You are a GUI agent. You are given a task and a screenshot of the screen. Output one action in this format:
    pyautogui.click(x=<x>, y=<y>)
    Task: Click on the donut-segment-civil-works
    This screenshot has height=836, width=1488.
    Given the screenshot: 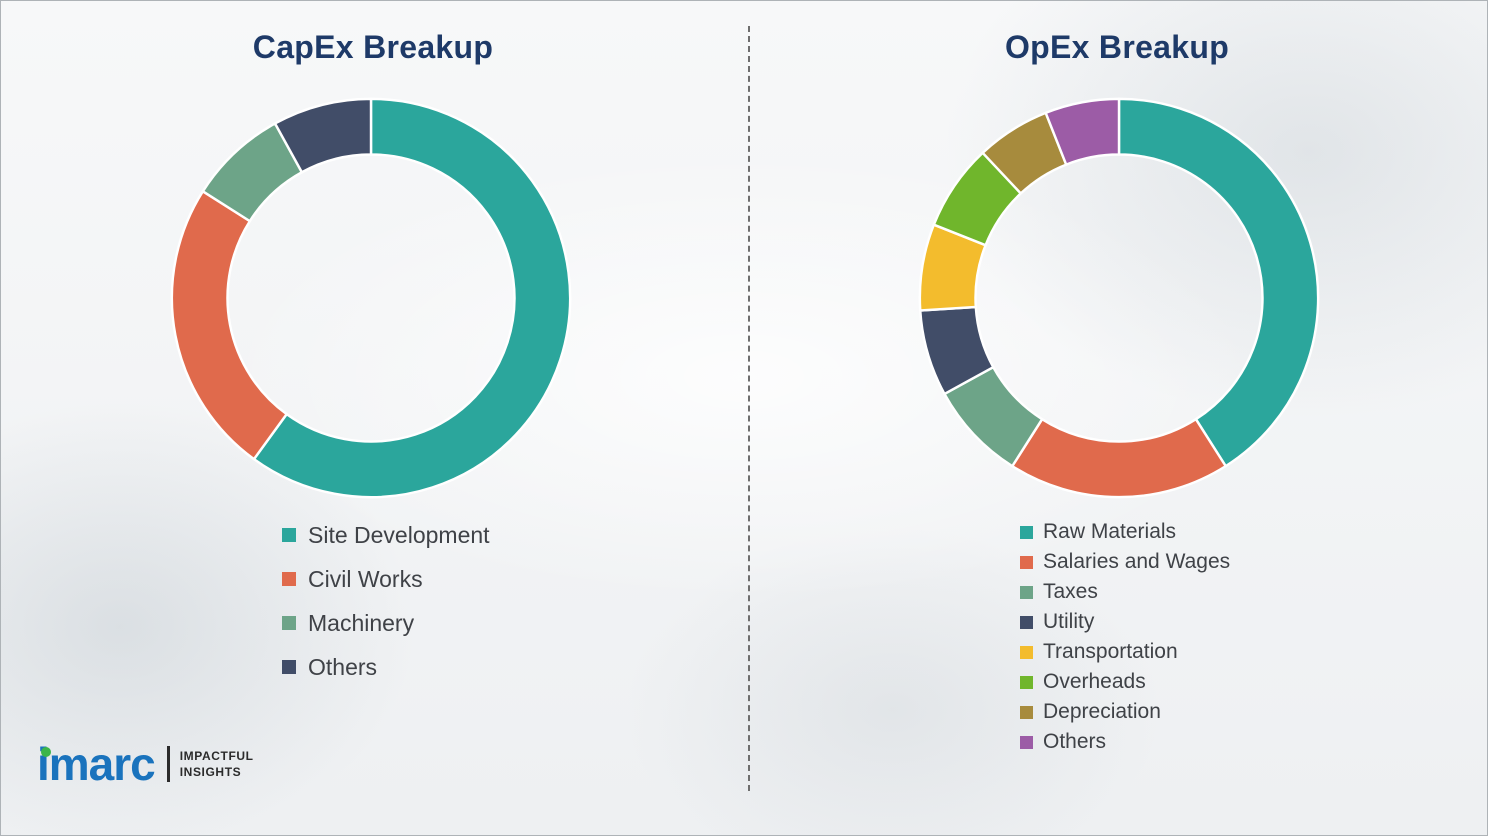 What is the action you would take?
    pyautogui.click(x=229, y=325)
    